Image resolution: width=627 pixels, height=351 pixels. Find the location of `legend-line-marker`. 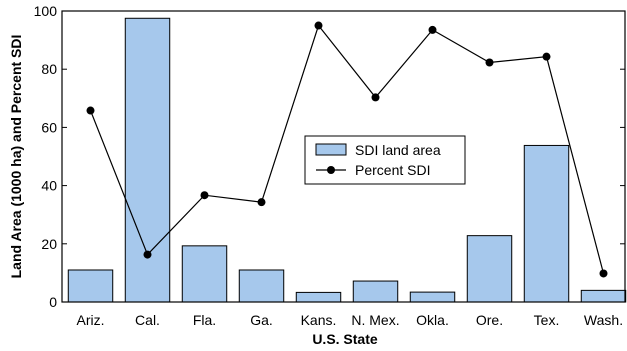

legend-line-marker is located at coordinates (331, 170).